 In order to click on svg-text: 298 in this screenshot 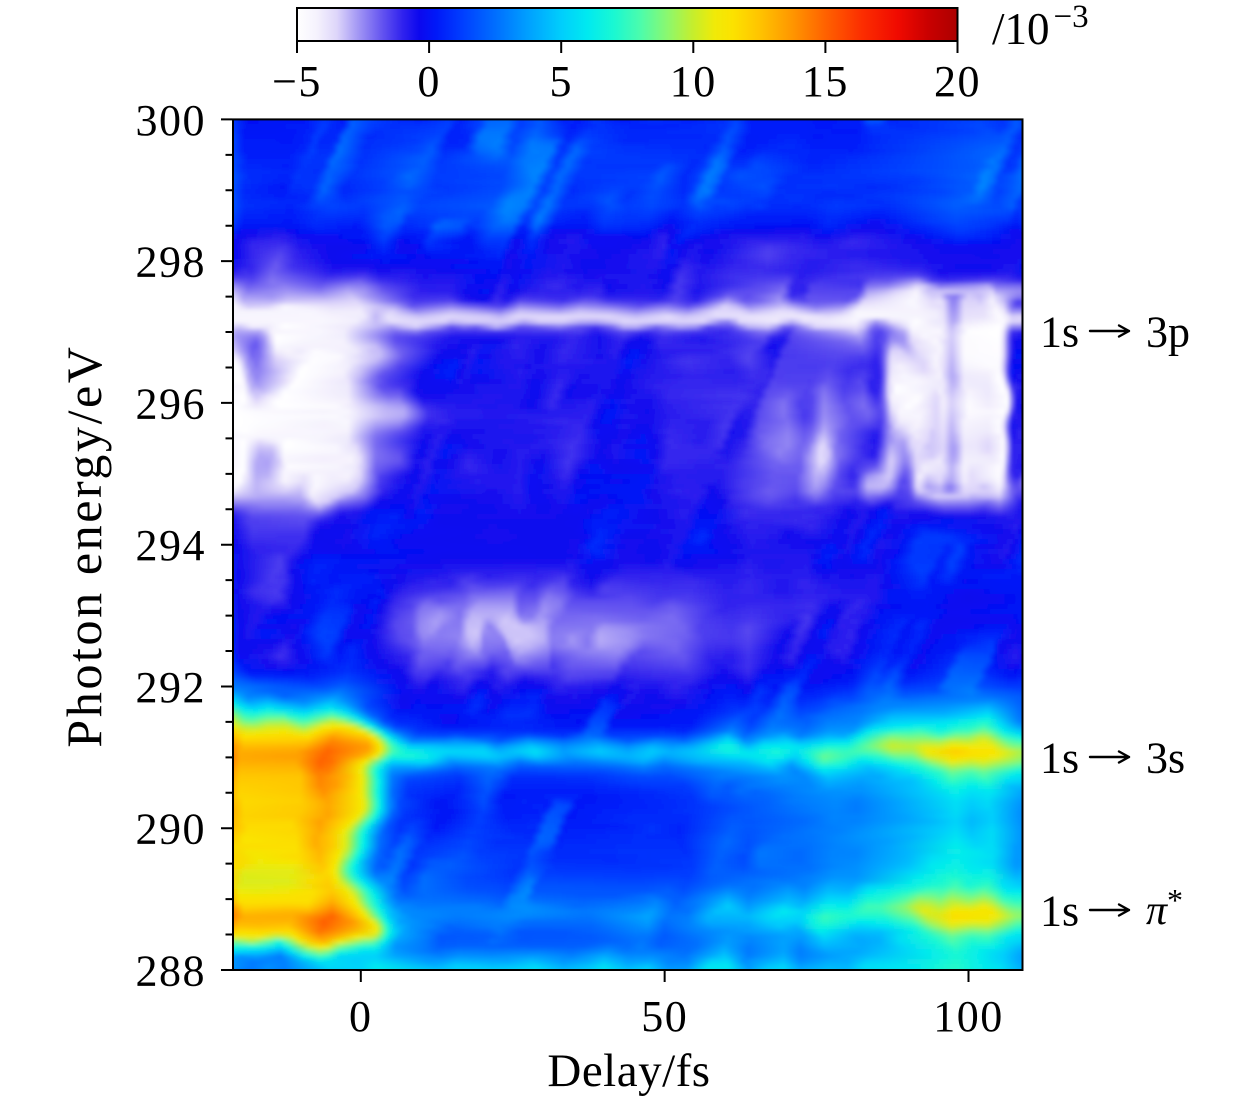, I will do `click(171, 262)`.